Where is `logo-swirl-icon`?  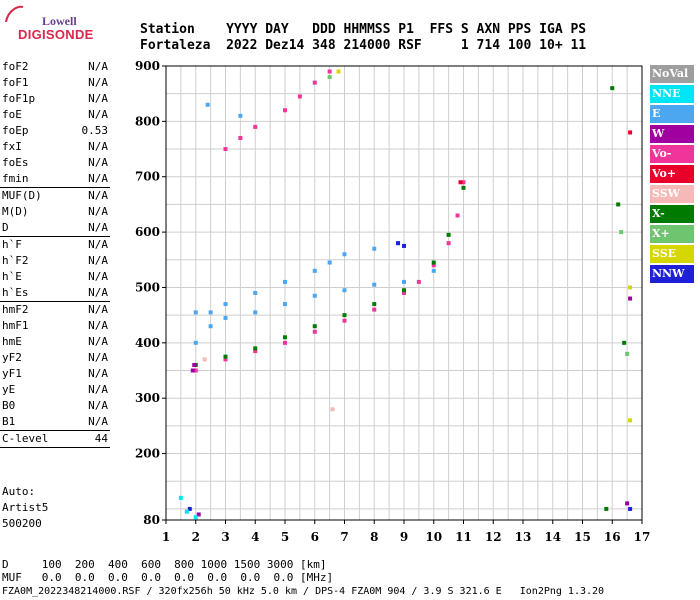
logo-swirl-icon is located at coordinates (14, 14).